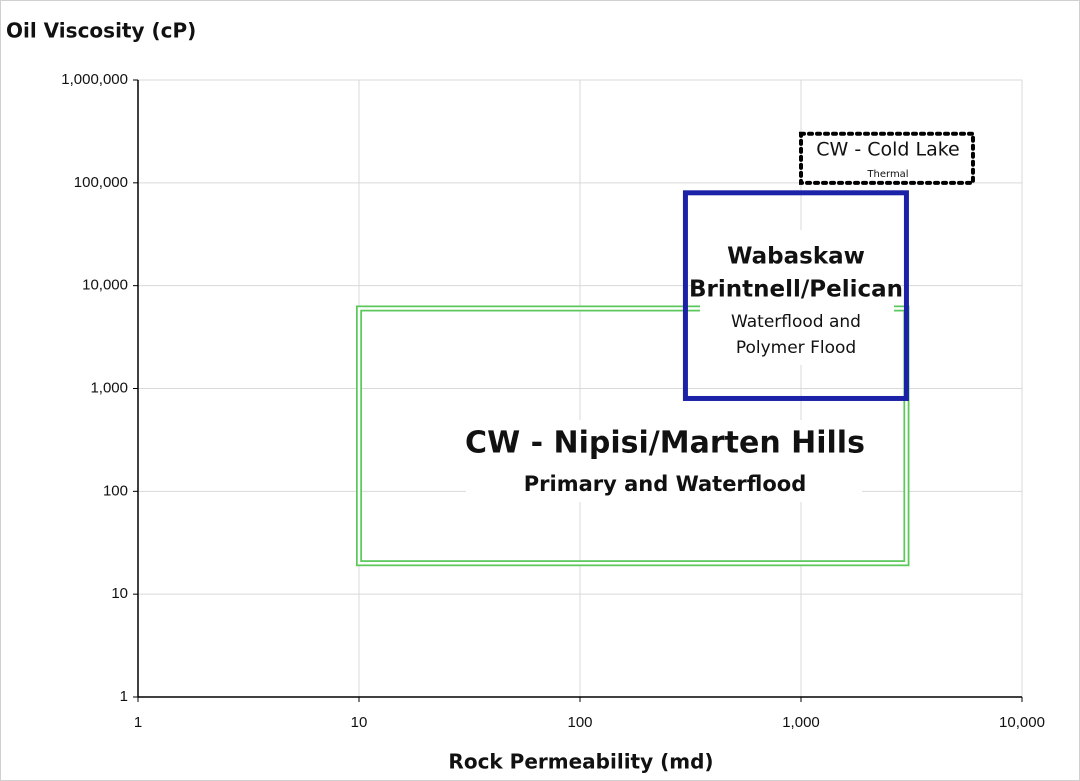 The width and height of the screenshot is (1080, 781). What do you see at coordinates (888, 150) in the screenshot?
I see `region-label: CW - Cold Lake` at bounding box center [888, 150].